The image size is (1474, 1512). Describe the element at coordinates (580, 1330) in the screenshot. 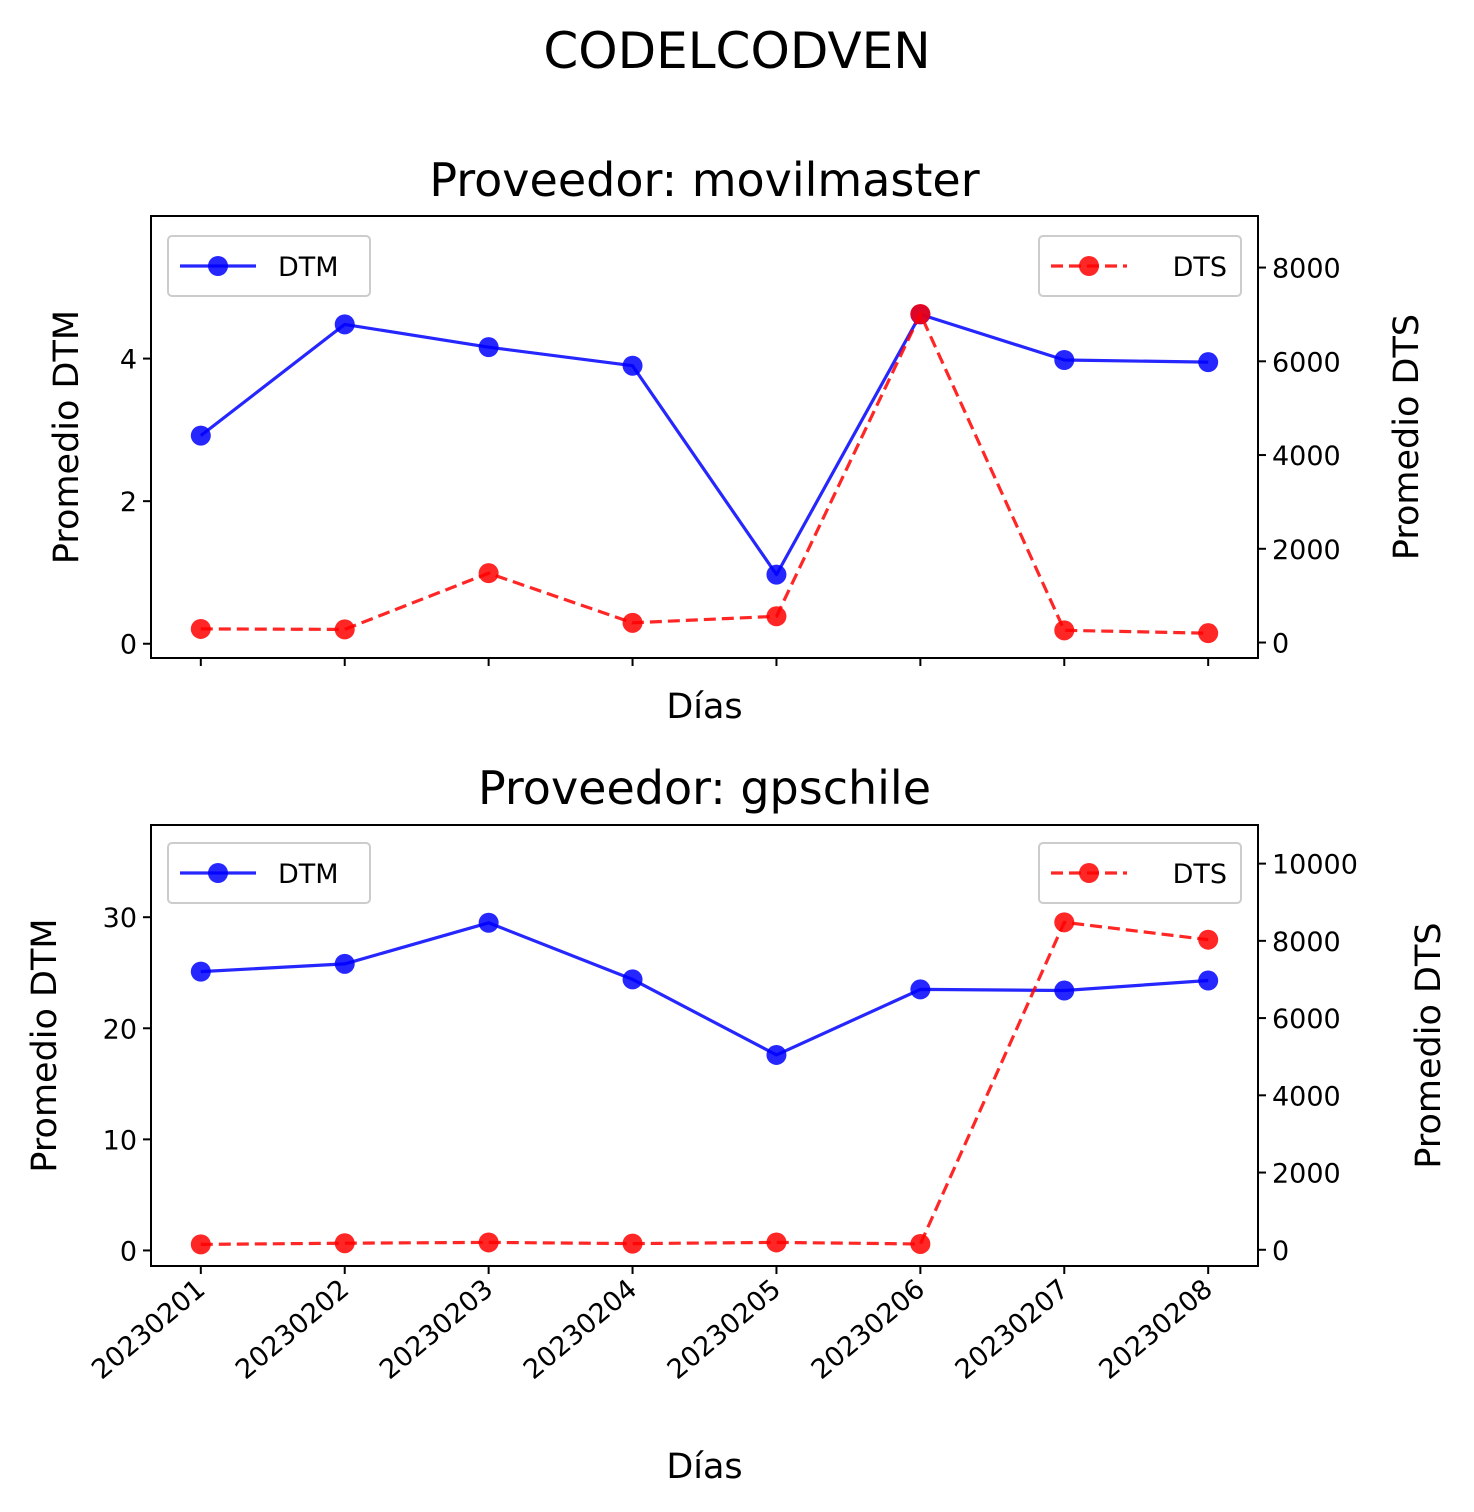

I see `x-tick-label: 20230204` at that location.